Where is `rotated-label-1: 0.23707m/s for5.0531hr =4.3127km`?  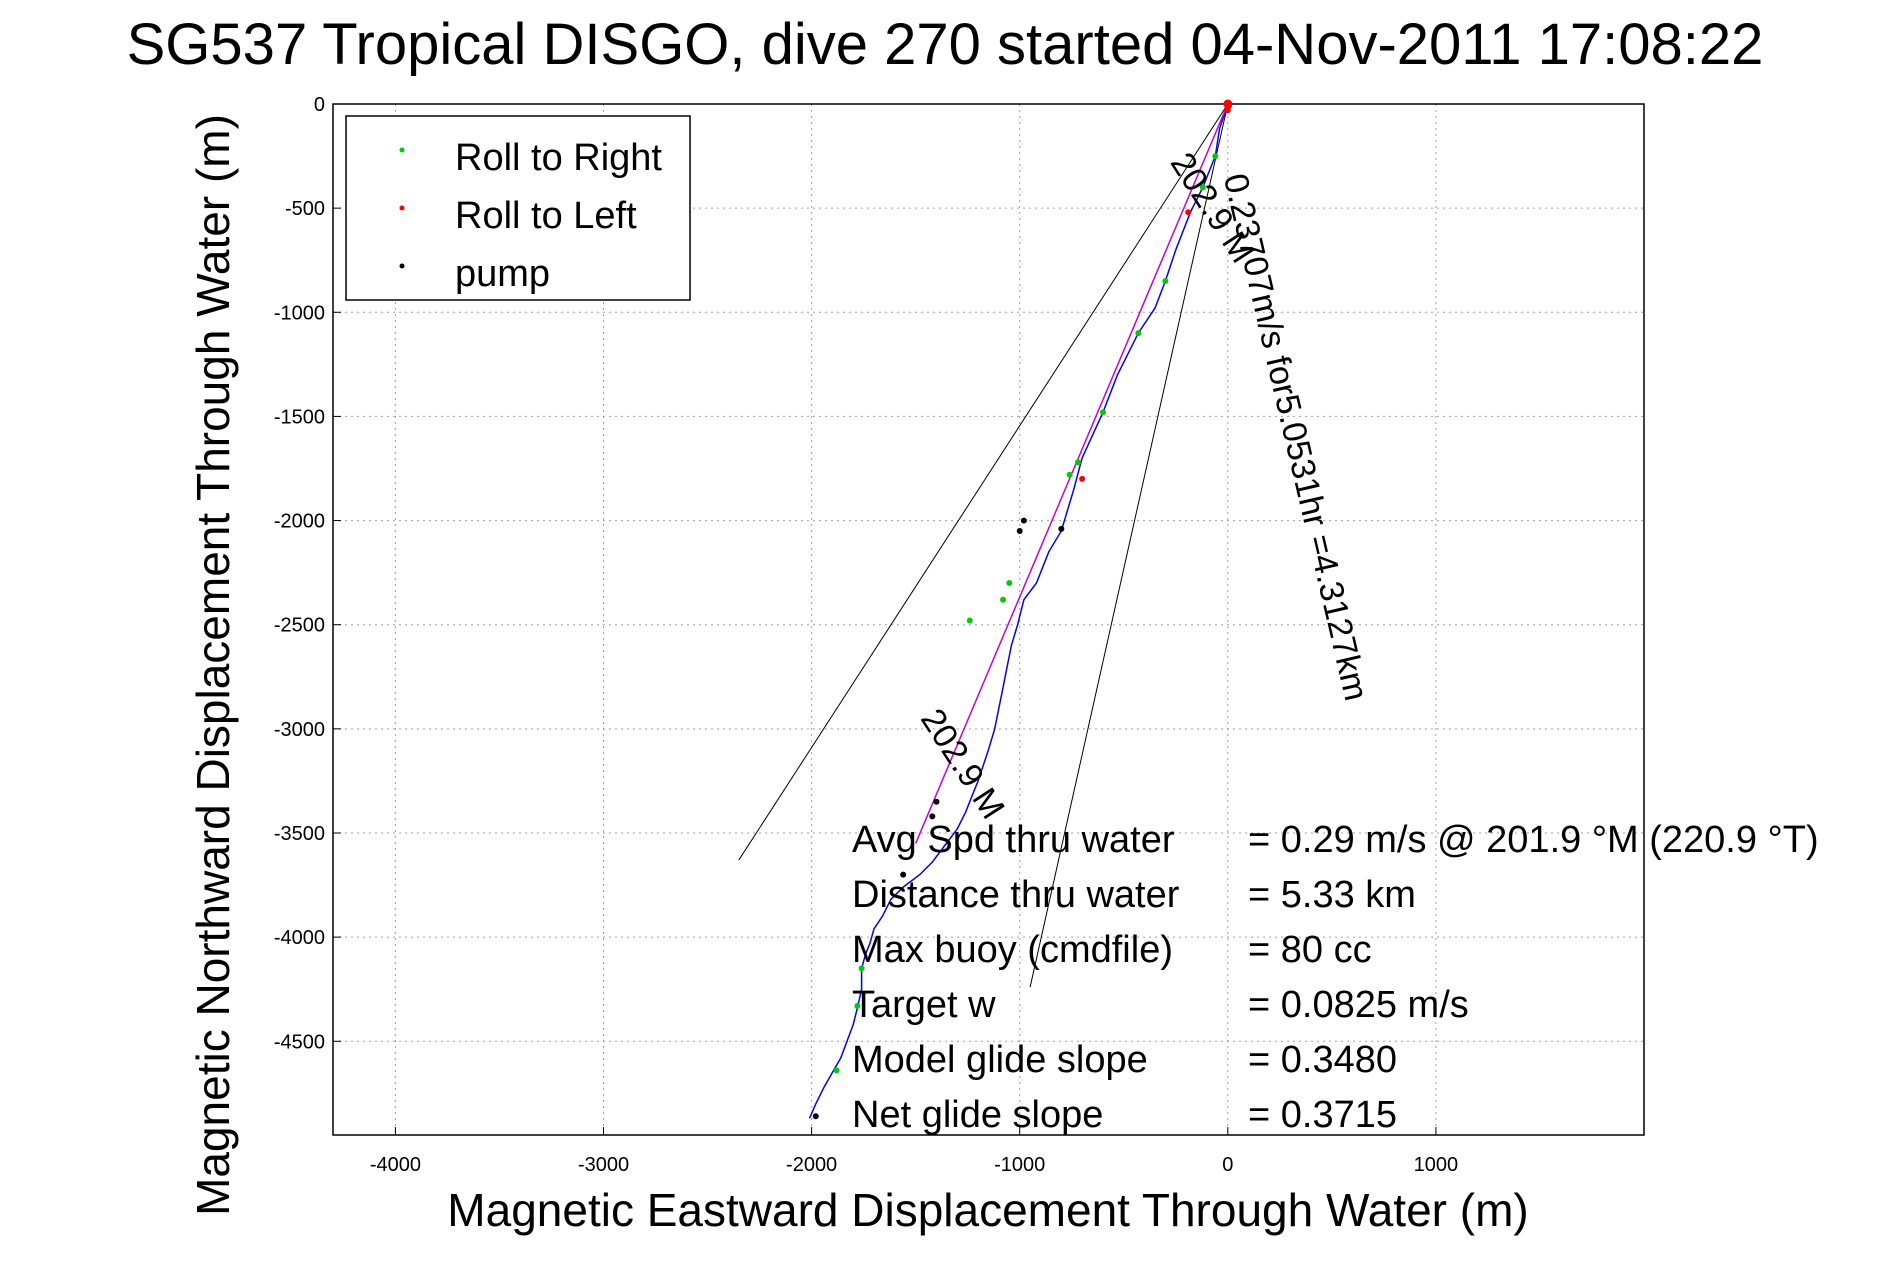 rotated-label-1: 0.23707m/s for5.0531hr =4.3127km is located at coordinates (1295, 437).